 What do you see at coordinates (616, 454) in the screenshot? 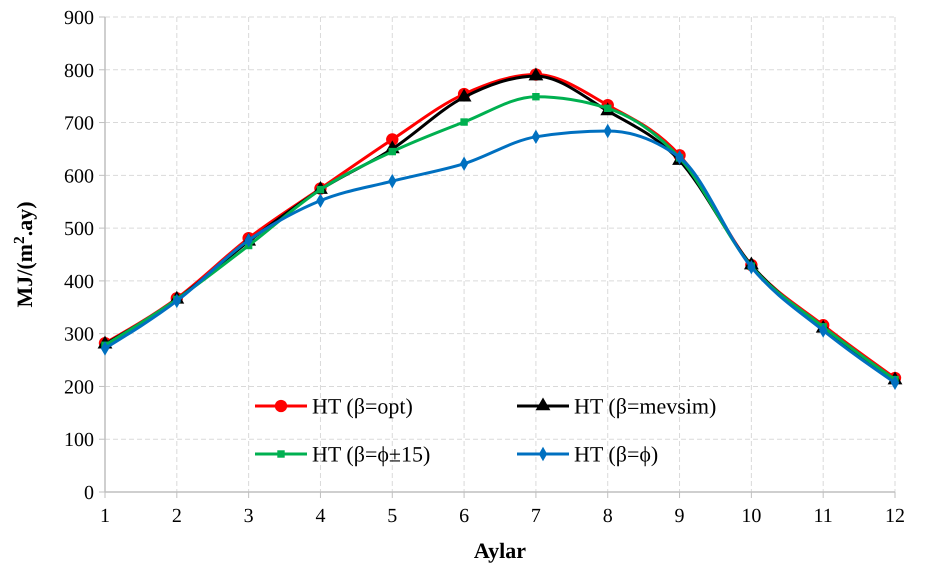
I see `legend-label: HT (β=ϕ)` at bounding box center [616, 454].